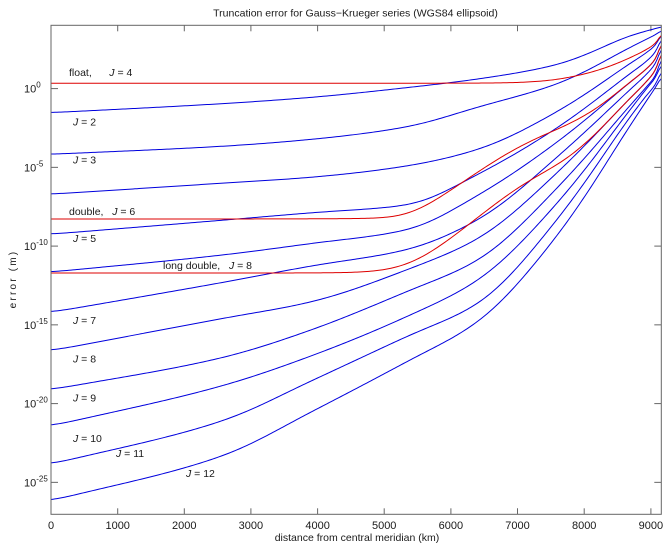 The height and width of the screenshot is (557, 672). I want to click on svg-text: J = 7, so click(84, 321).